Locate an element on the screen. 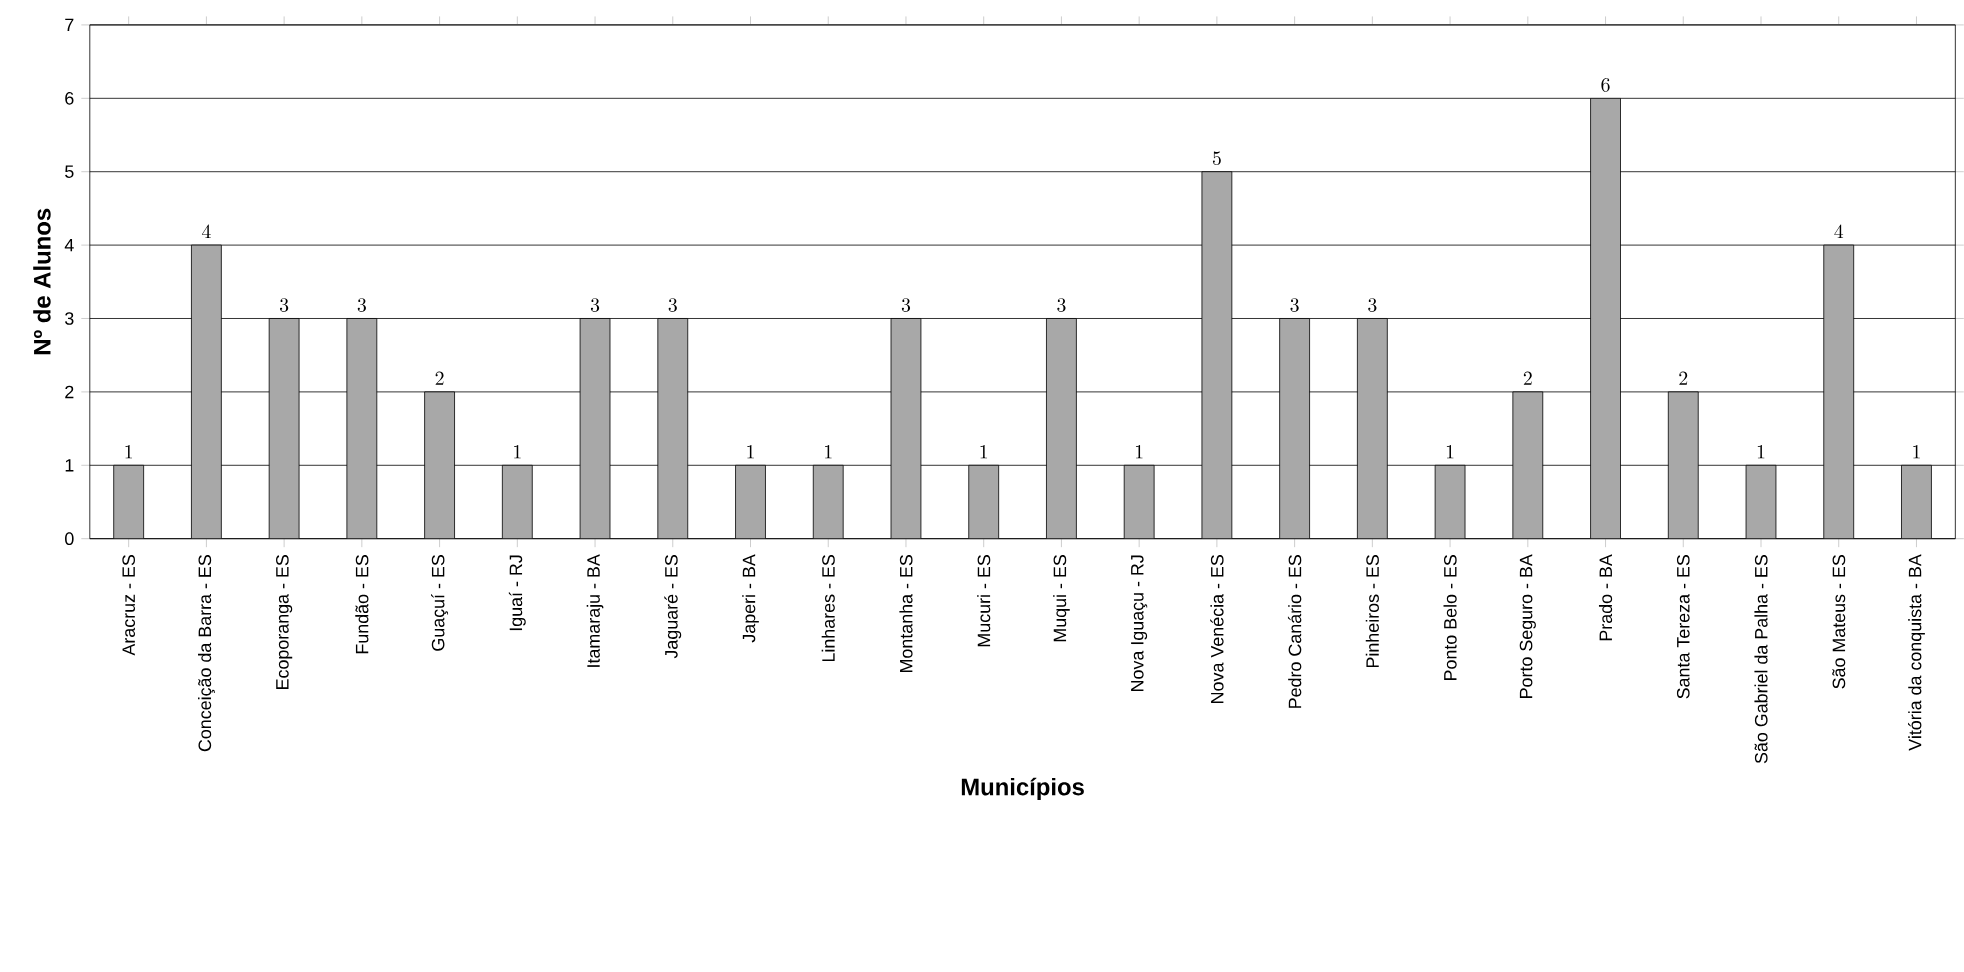  y-tick-label: 6 is located at coordinates (69, 98).